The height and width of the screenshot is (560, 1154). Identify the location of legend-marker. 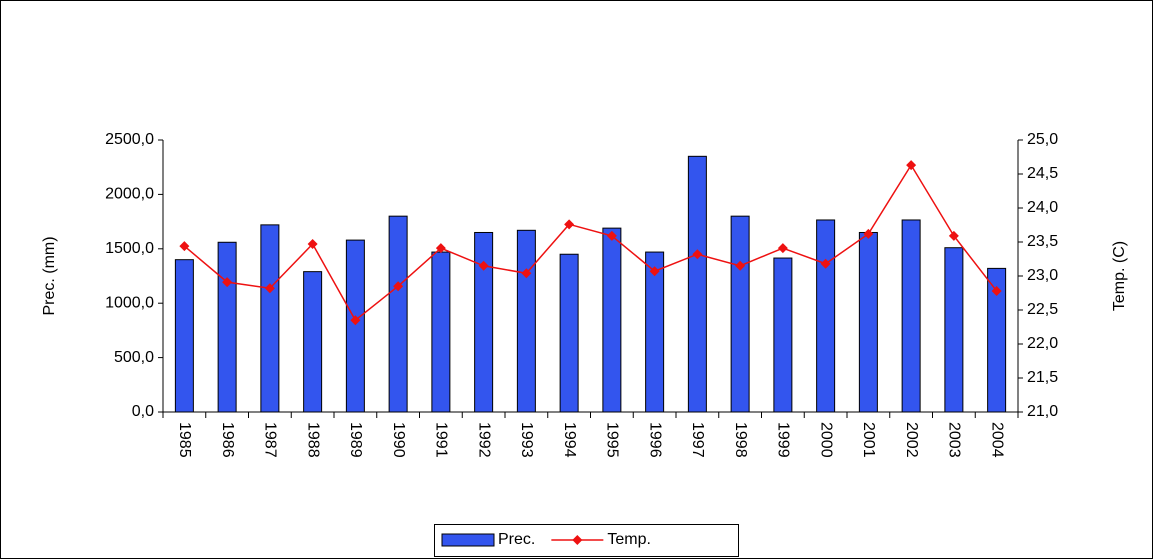
(577, 540).